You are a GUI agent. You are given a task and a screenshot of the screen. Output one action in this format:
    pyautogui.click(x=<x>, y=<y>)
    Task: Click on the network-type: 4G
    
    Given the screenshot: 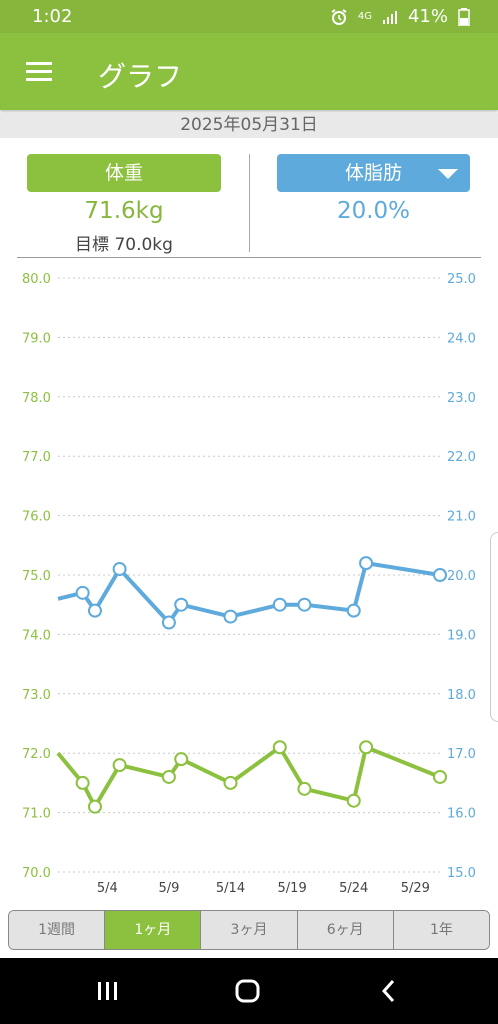 What is the action you would take?
    pyautogui.click(x=364, y=16)
    